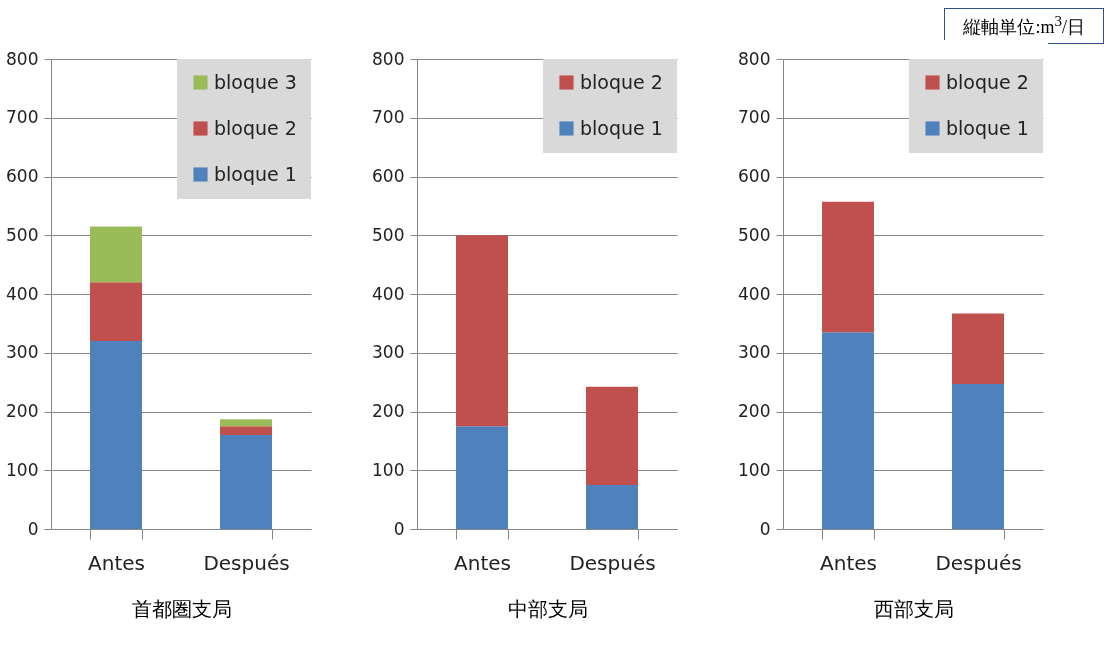 The width and height of the screenshot is (1110, 657). Describe the element at coordinates (547, 608) in the screenshot. I see `x-axis-title: 中部支局` at that location.